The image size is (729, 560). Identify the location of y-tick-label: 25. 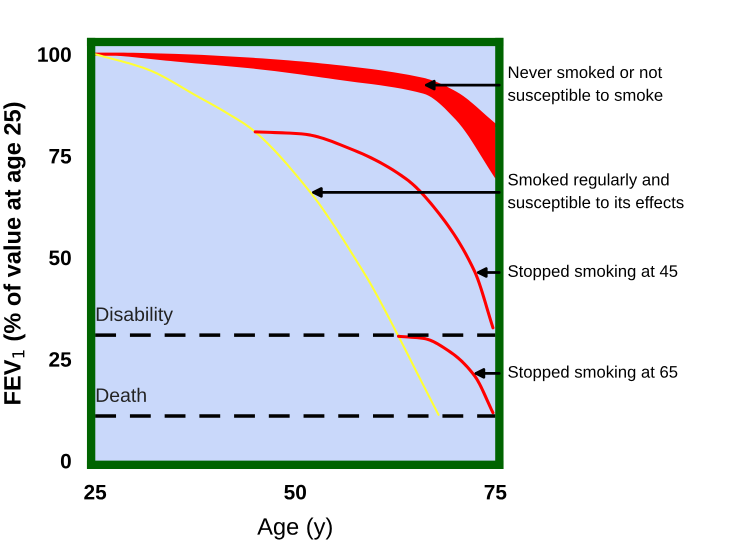
(60, 359).